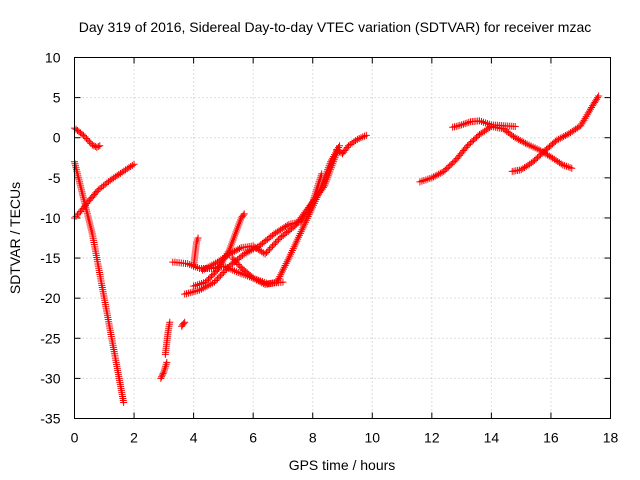  What do you see at coordinates (75, 438) in the screenshot?
I see `x-tick-label: 0` at bounding box center [75, 438].